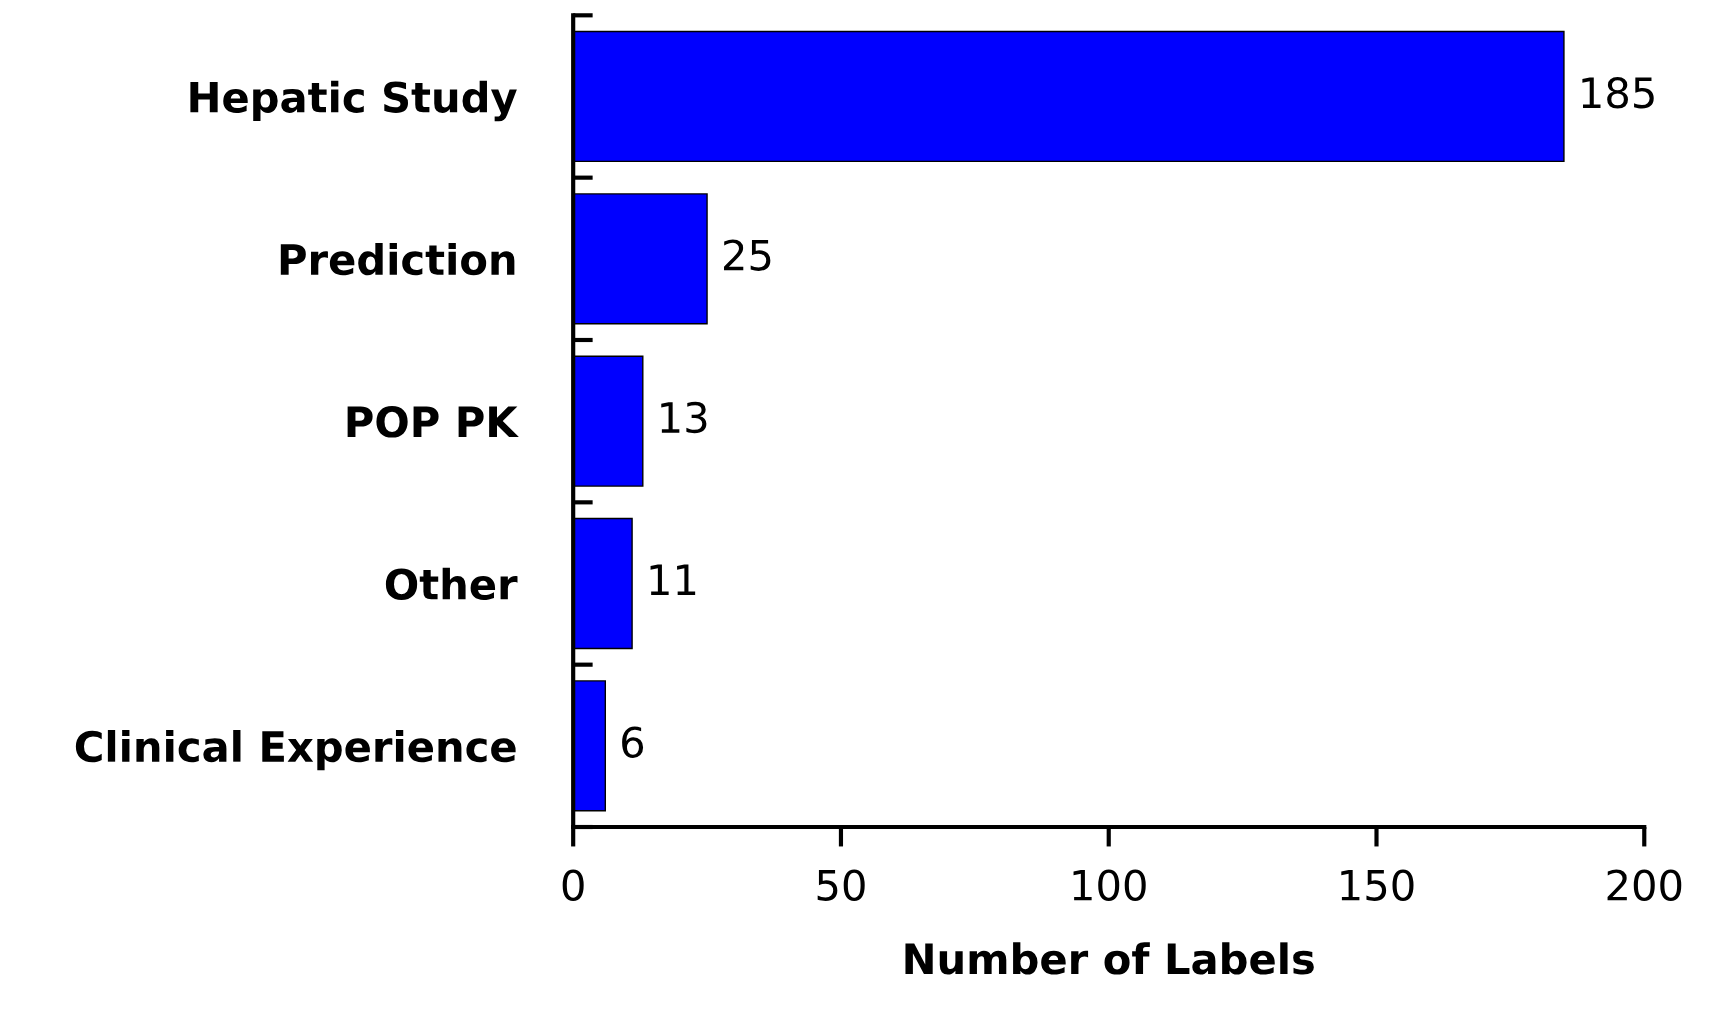  I want to click on y-tick-label: POP PK, so click(433, 422).